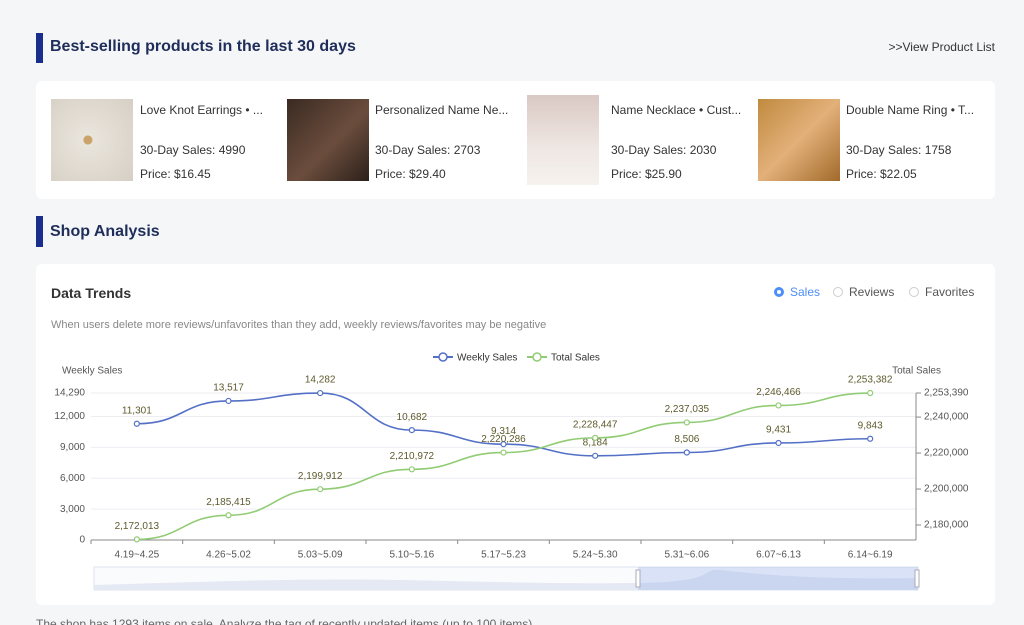  Describe the element at coordinates (72, 478) in the screenshot. I see `y-tick-label: 6,000` at that location.